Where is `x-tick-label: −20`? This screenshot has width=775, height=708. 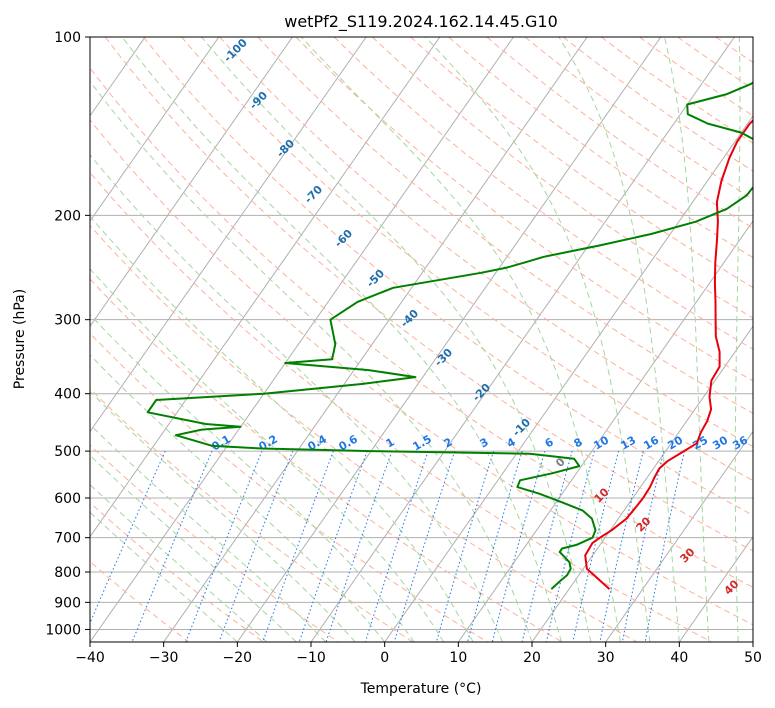 x-tick-label: −20 is located at coordinates (238, 658).